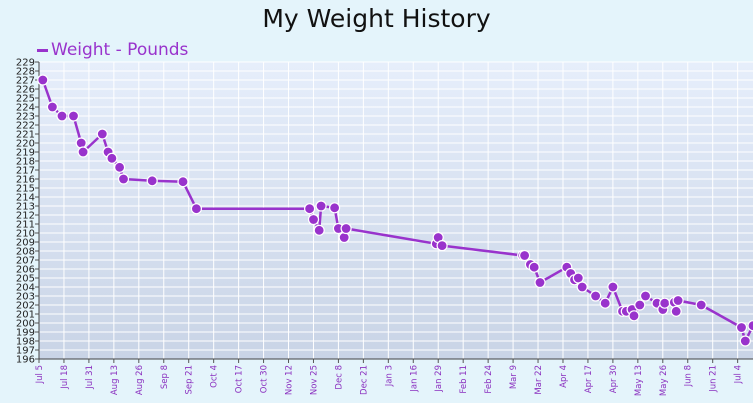  Describe the element at coordinates (389, 376) in the screenshot. I see `x-tick-label: Jan 3` at that location.